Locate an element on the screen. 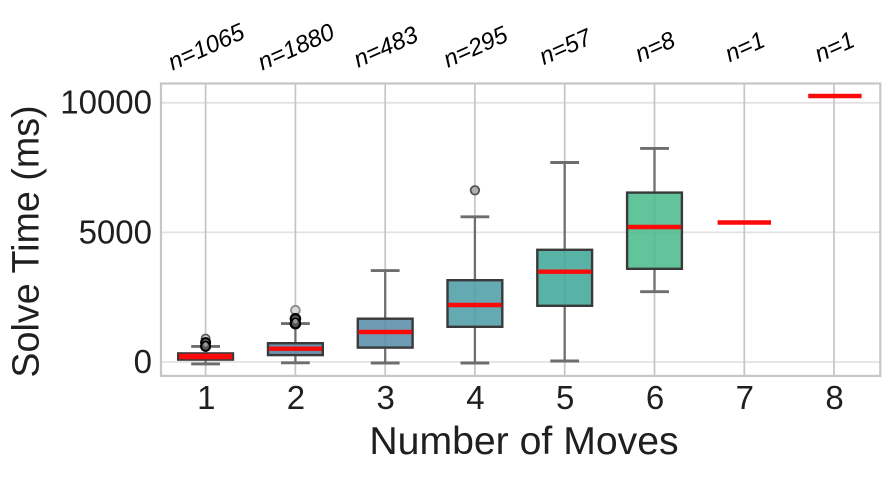  svg-text: 10000 is located at coordinates (106, 102).